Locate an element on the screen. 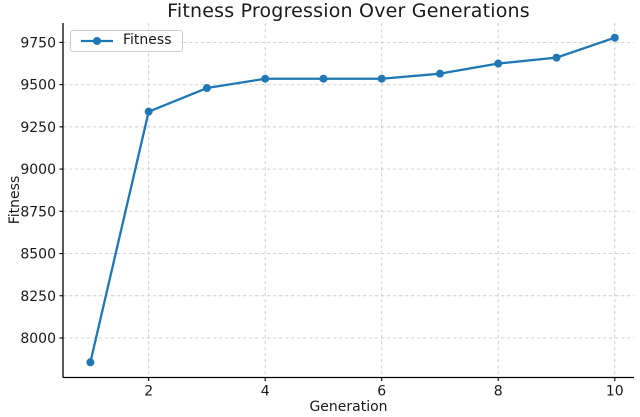  y-tick-label: 9250 is located at coordinates (38, 128).